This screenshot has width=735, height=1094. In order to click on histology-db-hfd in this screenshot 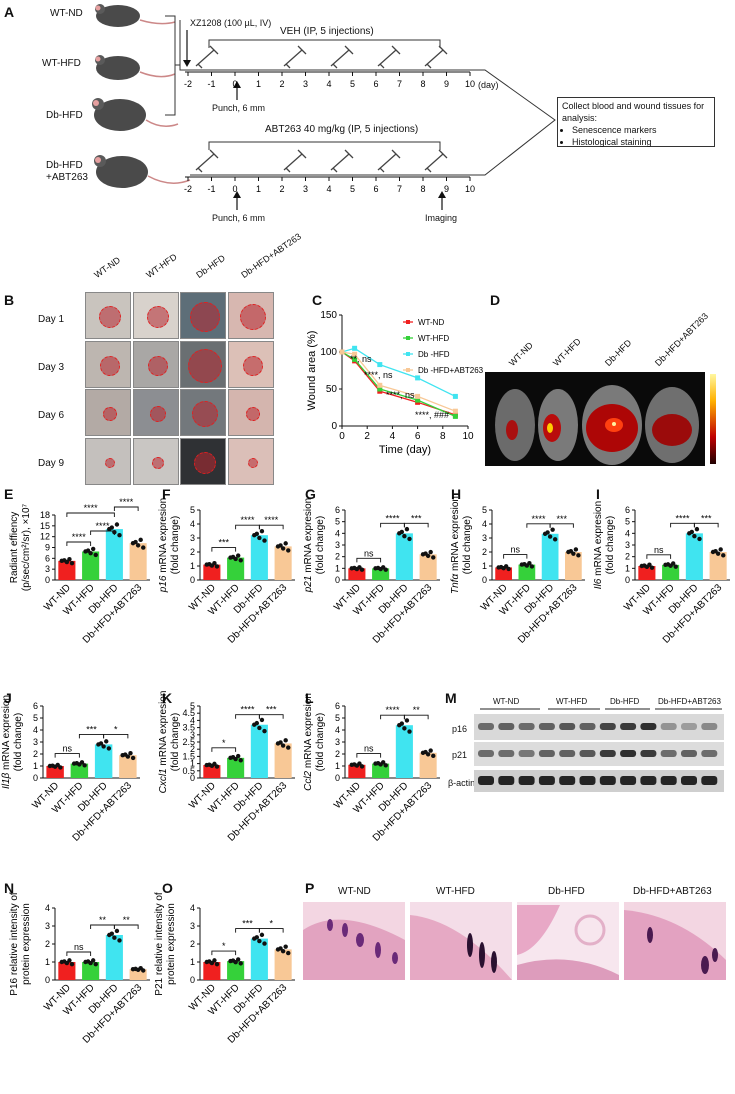, I will do `click(568, 941)`.